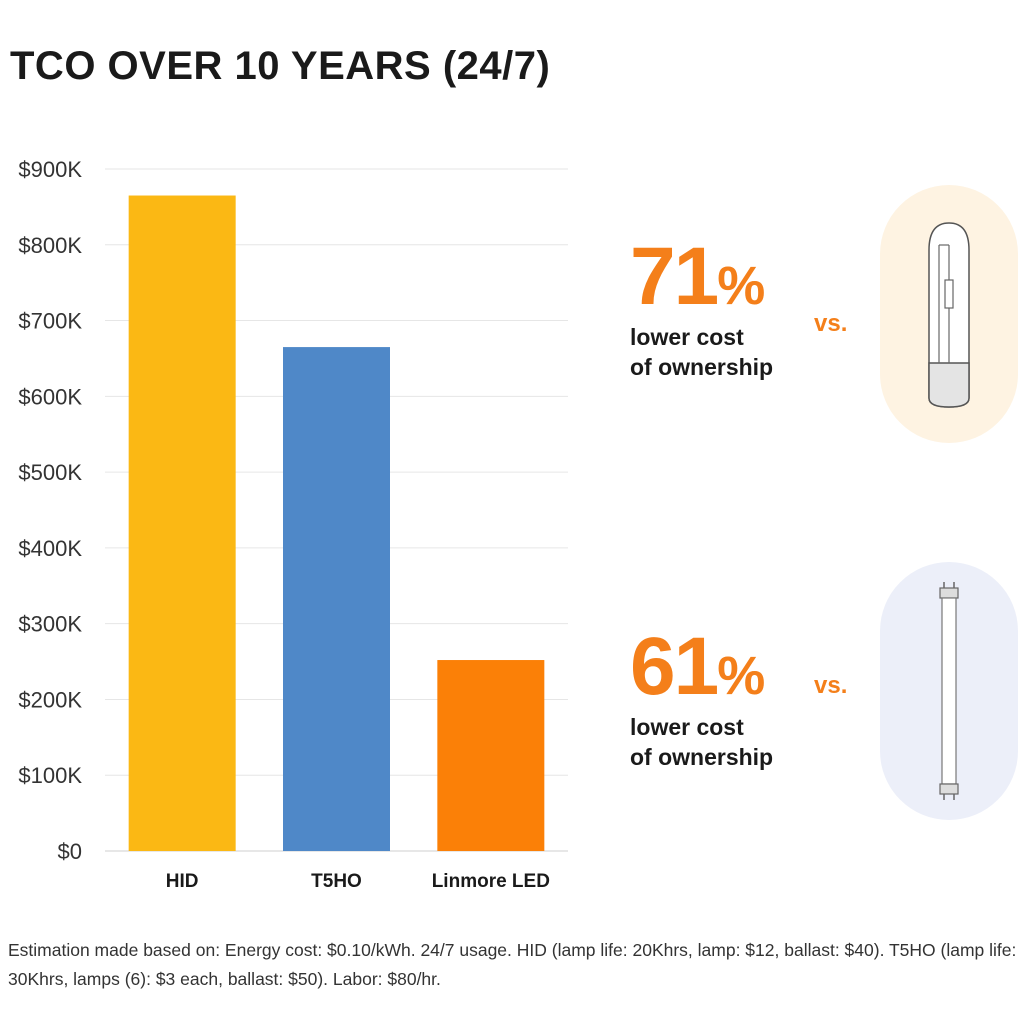 This screenshot has width=1024, height=1024. I want to click on y-tick-label: $100K, so click(50, 775).